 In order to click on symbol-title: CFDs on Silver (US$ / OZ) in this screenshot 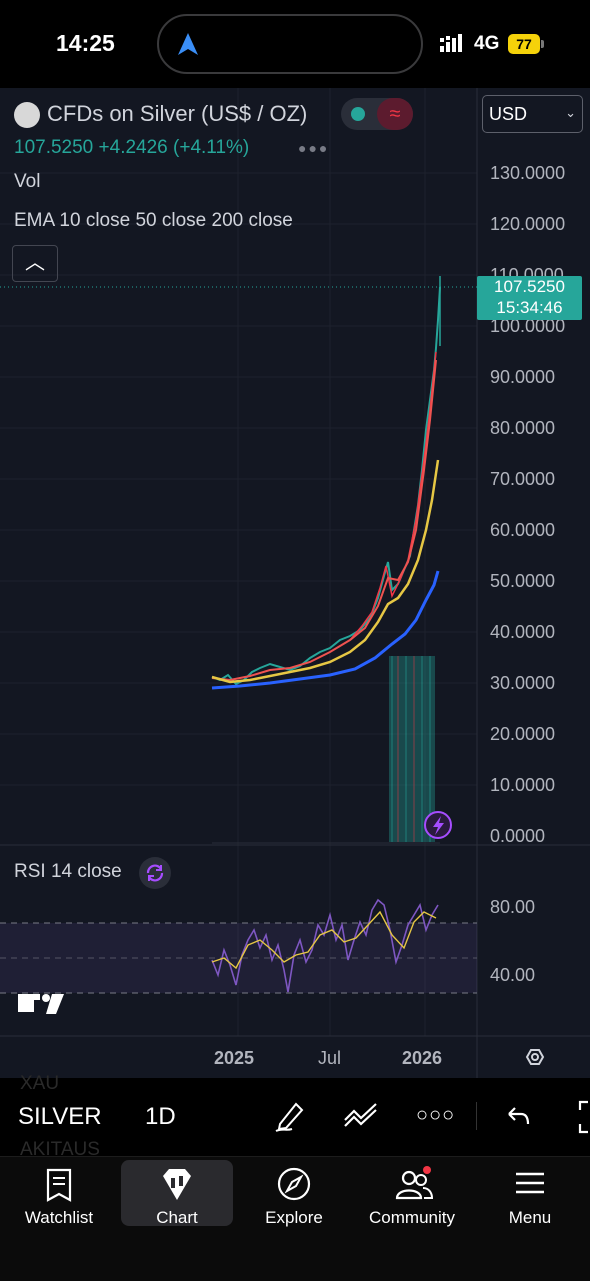, I will do `click(177, 113)`.